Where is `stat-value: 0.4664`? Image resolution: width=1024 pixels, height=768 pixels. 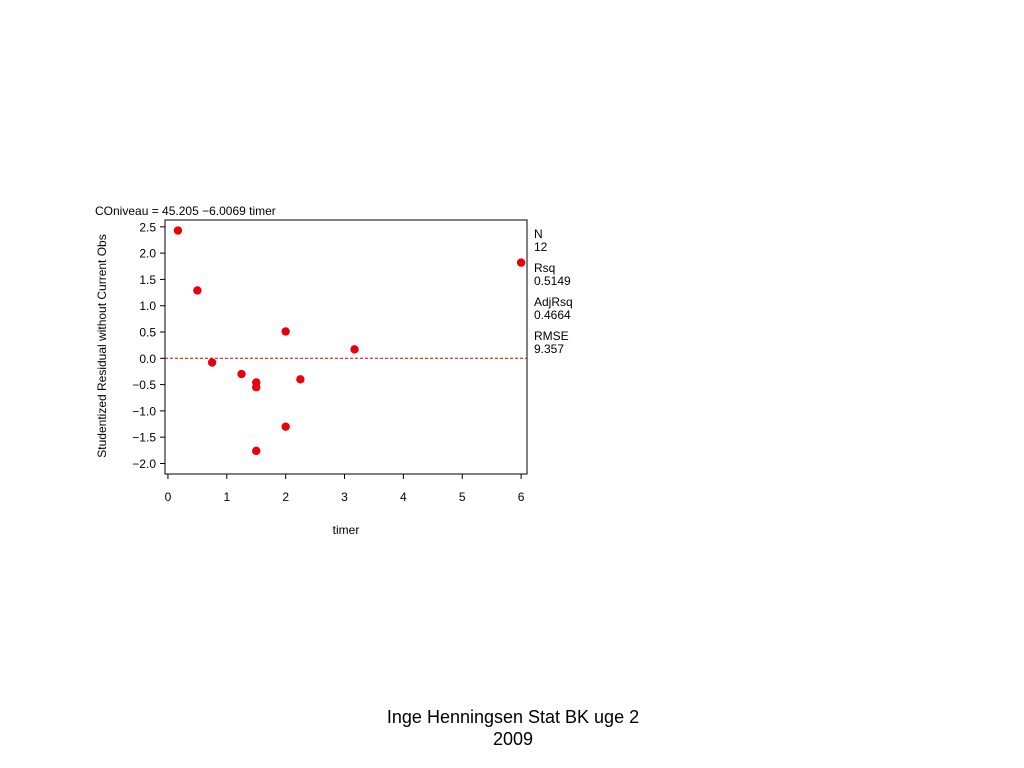
stat-value: 0.4664 is located at coordinates (552, 315).